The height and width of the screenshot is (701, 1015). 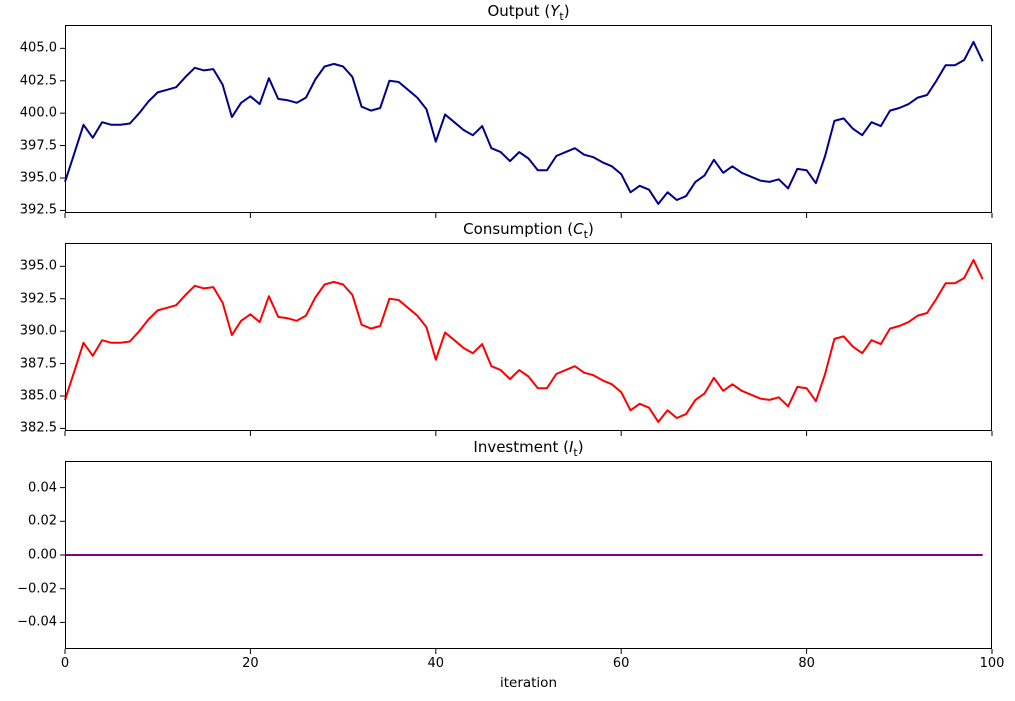 I want to click on title-text: Investment (, so click(x=521, y=447).